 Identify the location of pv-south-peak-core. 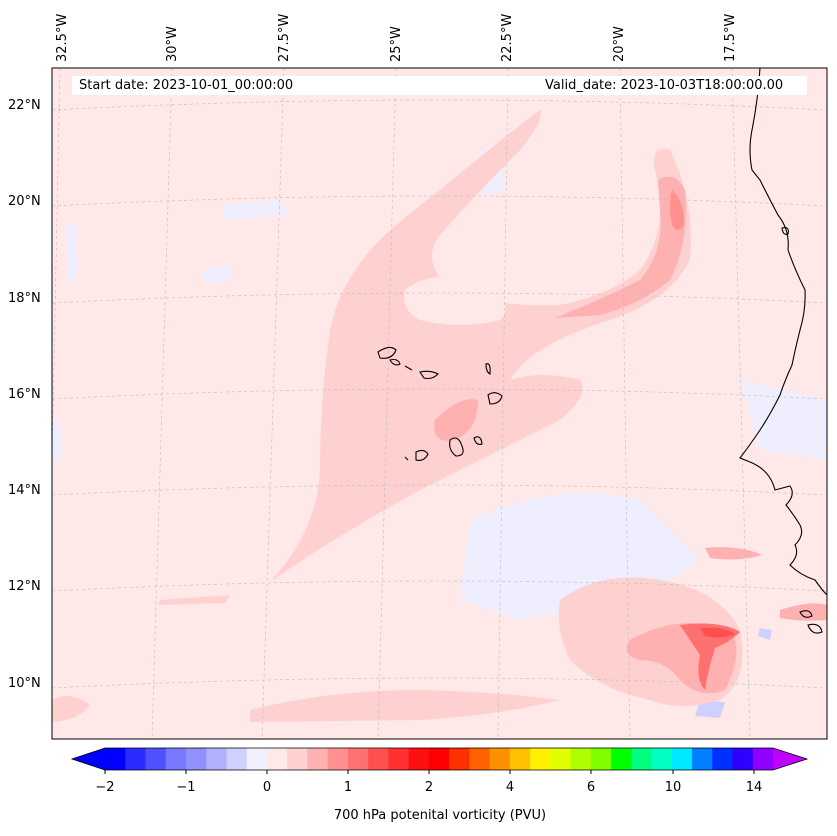
(717, 632).